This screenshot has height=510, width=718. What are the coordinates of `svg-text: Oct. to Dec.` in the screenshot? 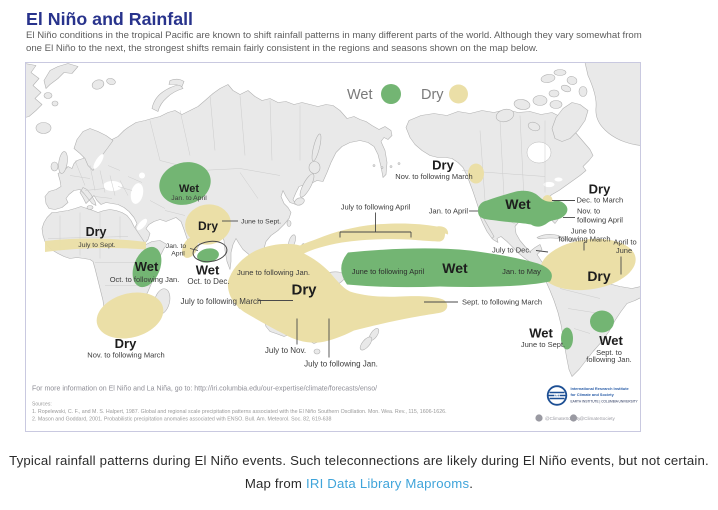 It's located at (208, 281).